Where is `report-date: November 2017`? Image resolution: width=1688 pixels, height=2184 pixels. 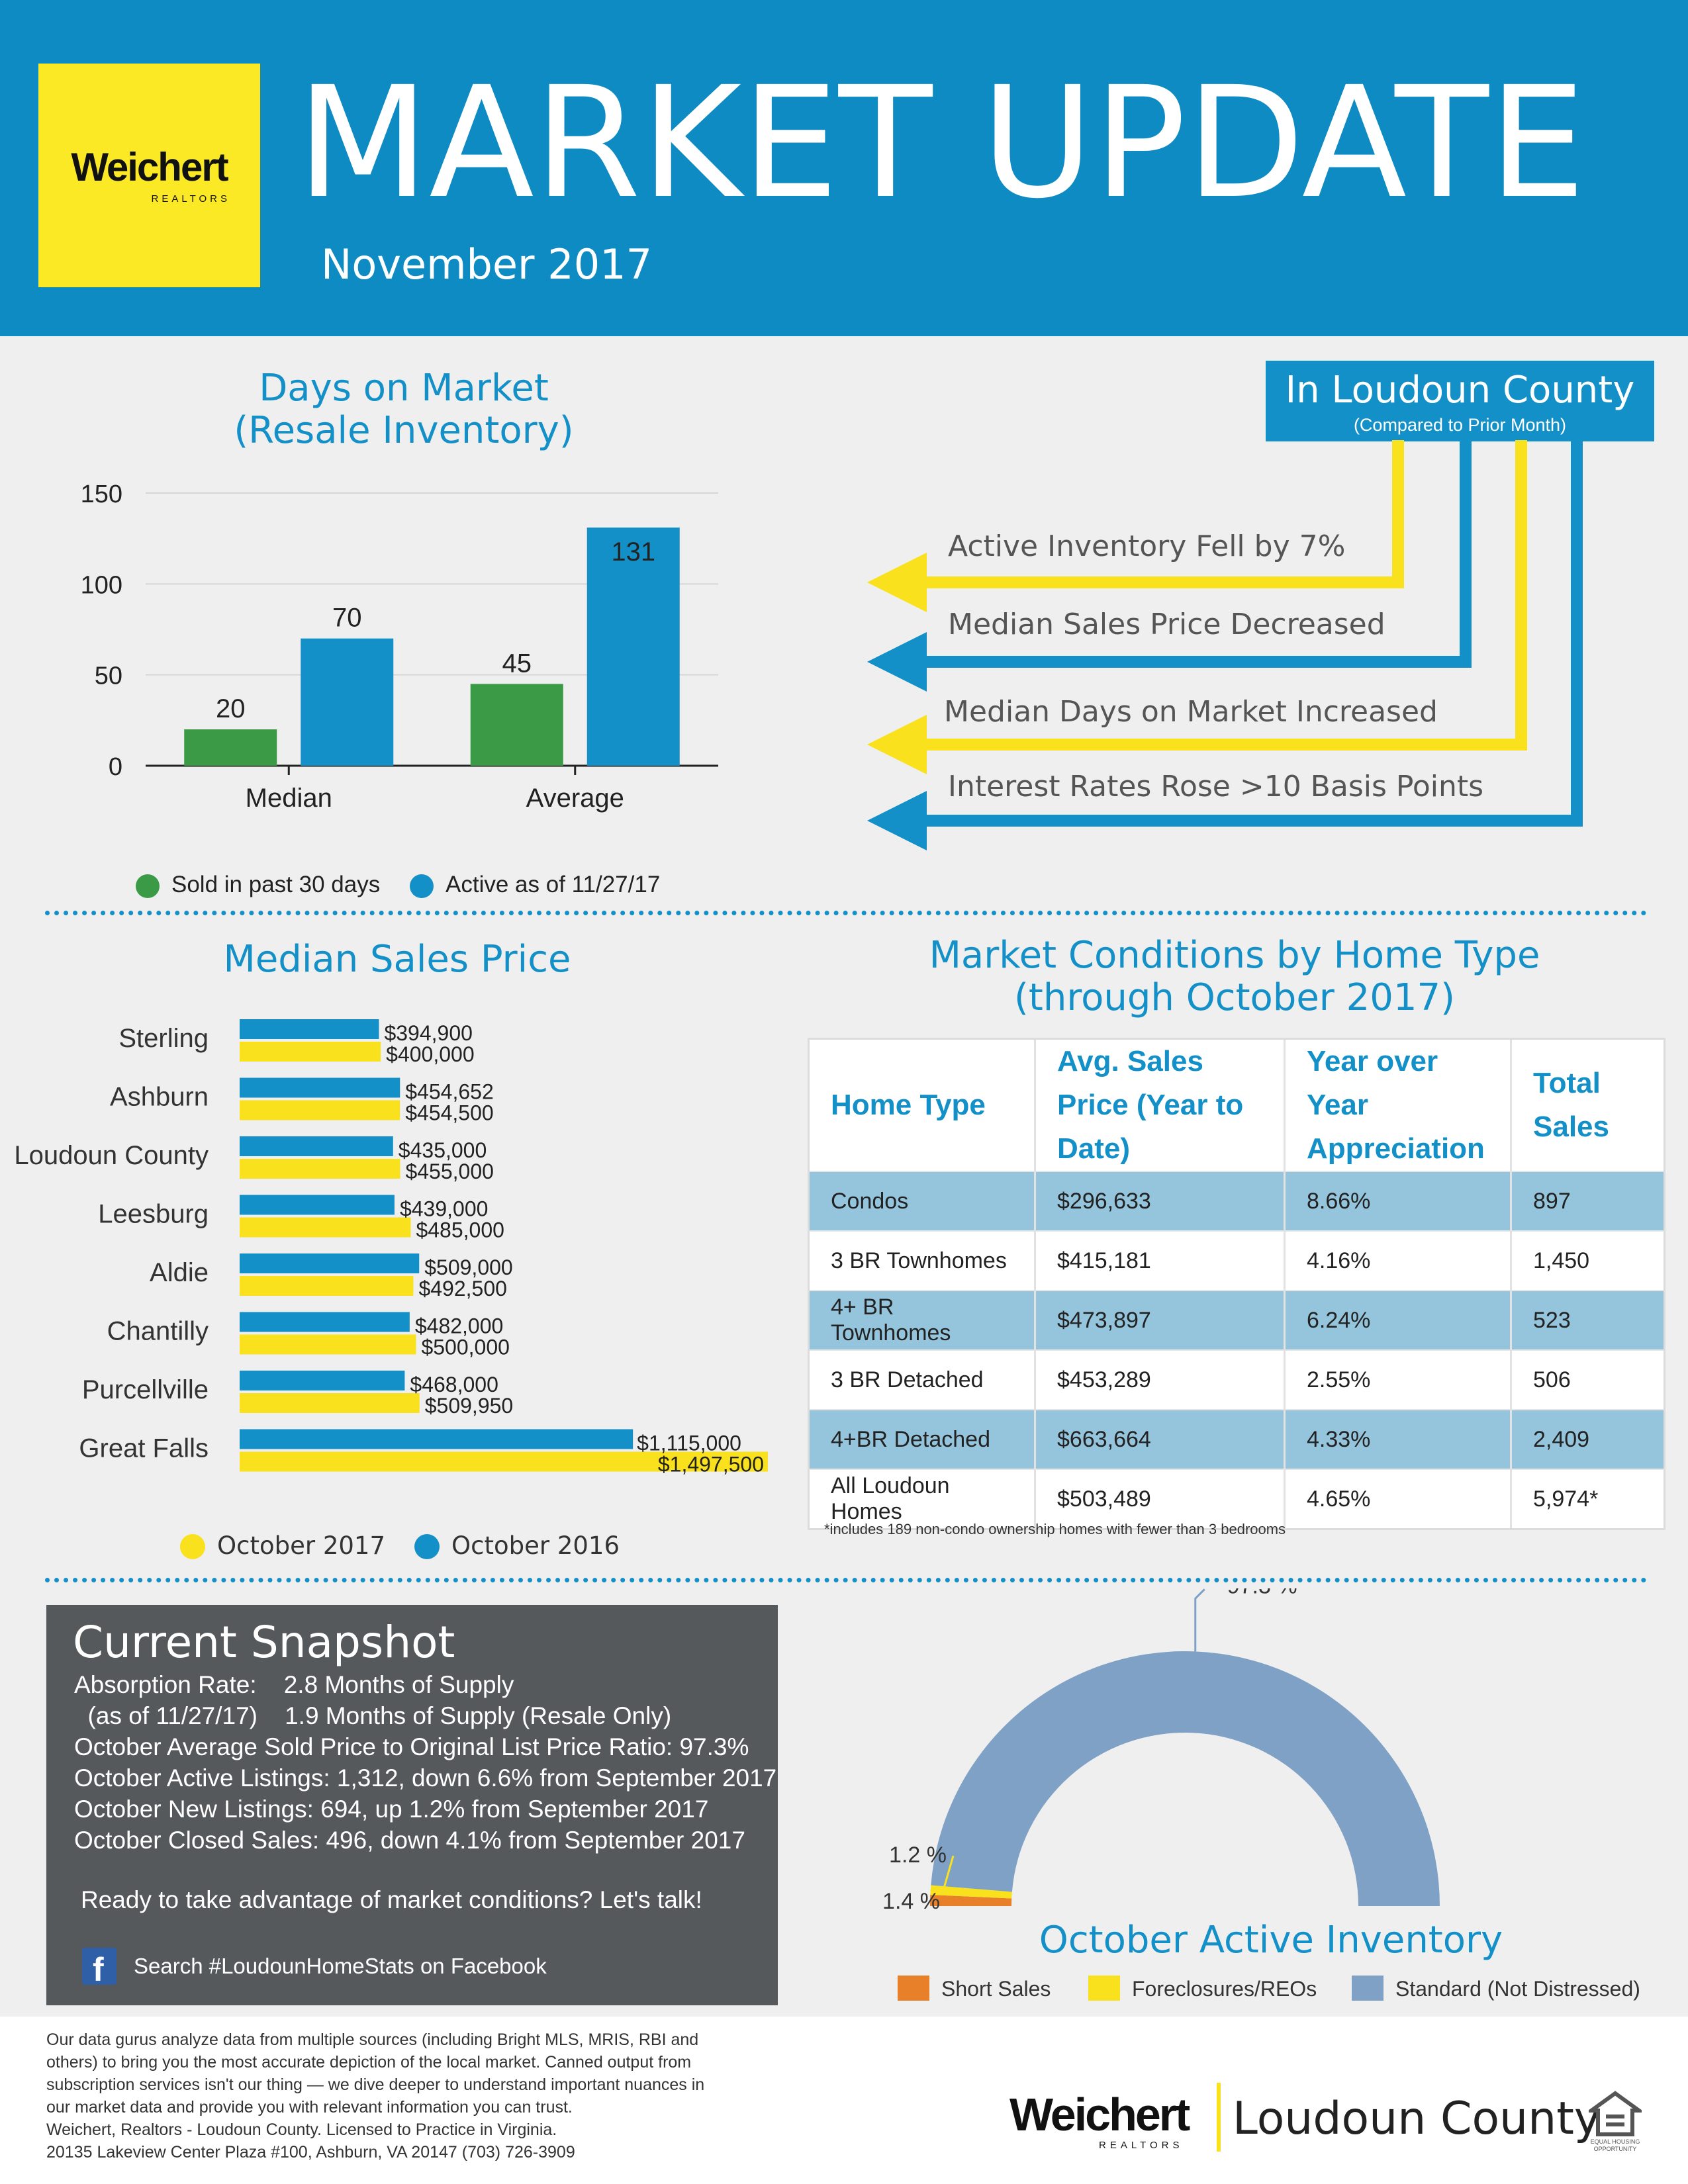 report-date: November 2017 is located at coordinates (487, 264).